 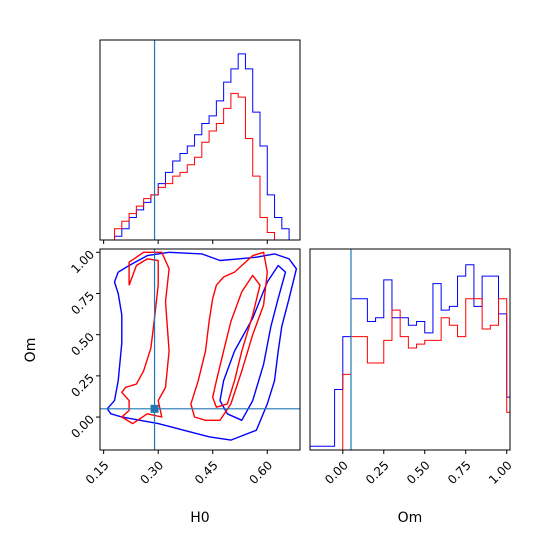 What do you see at coordinates (261, 472) in the screenshot?
I see `h0-x-tick-label: 0.60` at bounding box center [261, 472].